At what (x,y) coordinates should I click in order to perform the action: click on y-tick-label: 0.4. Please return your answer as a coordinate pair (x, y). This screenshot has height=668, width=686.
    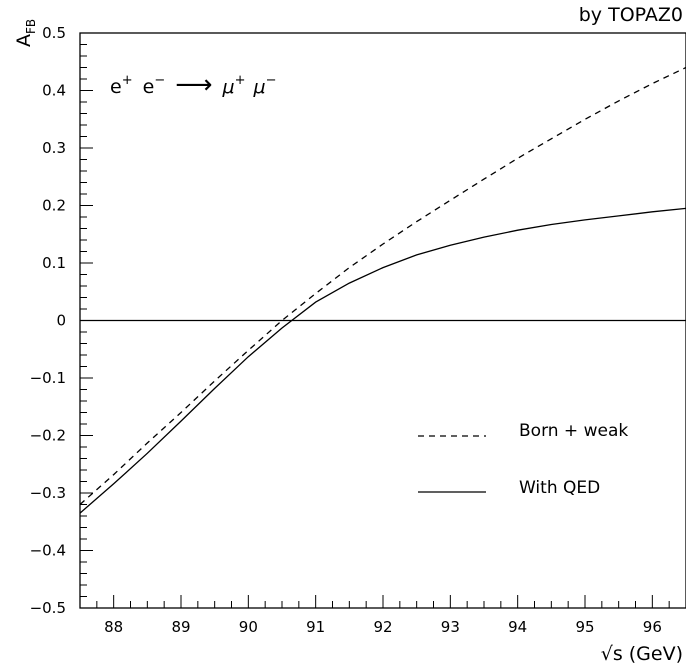
    Looking at the image, I should click on (54, 91).